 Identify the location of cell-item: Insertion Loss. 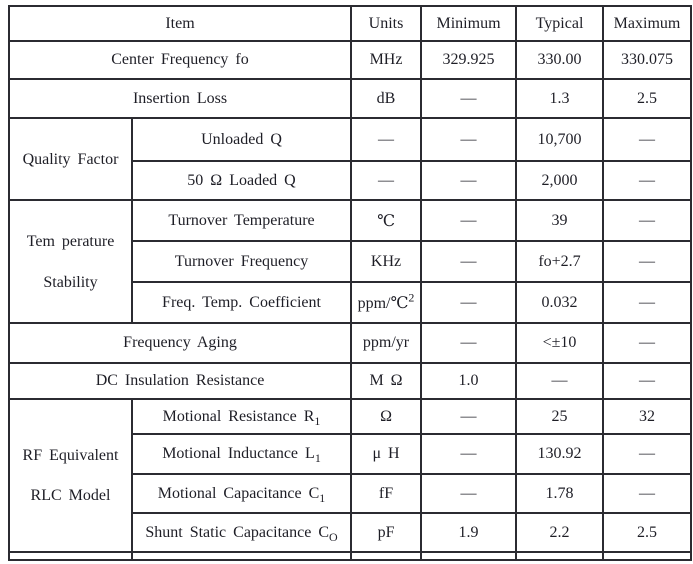
(180, 98).